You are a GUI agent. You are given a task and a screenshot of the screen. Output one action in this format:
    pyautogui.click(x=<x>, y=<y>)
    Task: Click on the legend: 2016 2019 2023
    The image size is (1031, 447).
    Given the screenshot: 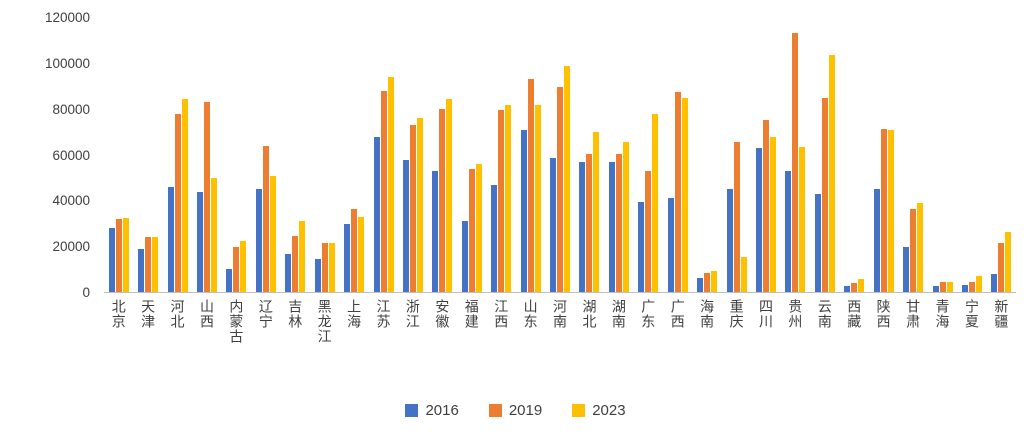 What is the action you would take?
    pyautogui.click(x=515, y=410)
    